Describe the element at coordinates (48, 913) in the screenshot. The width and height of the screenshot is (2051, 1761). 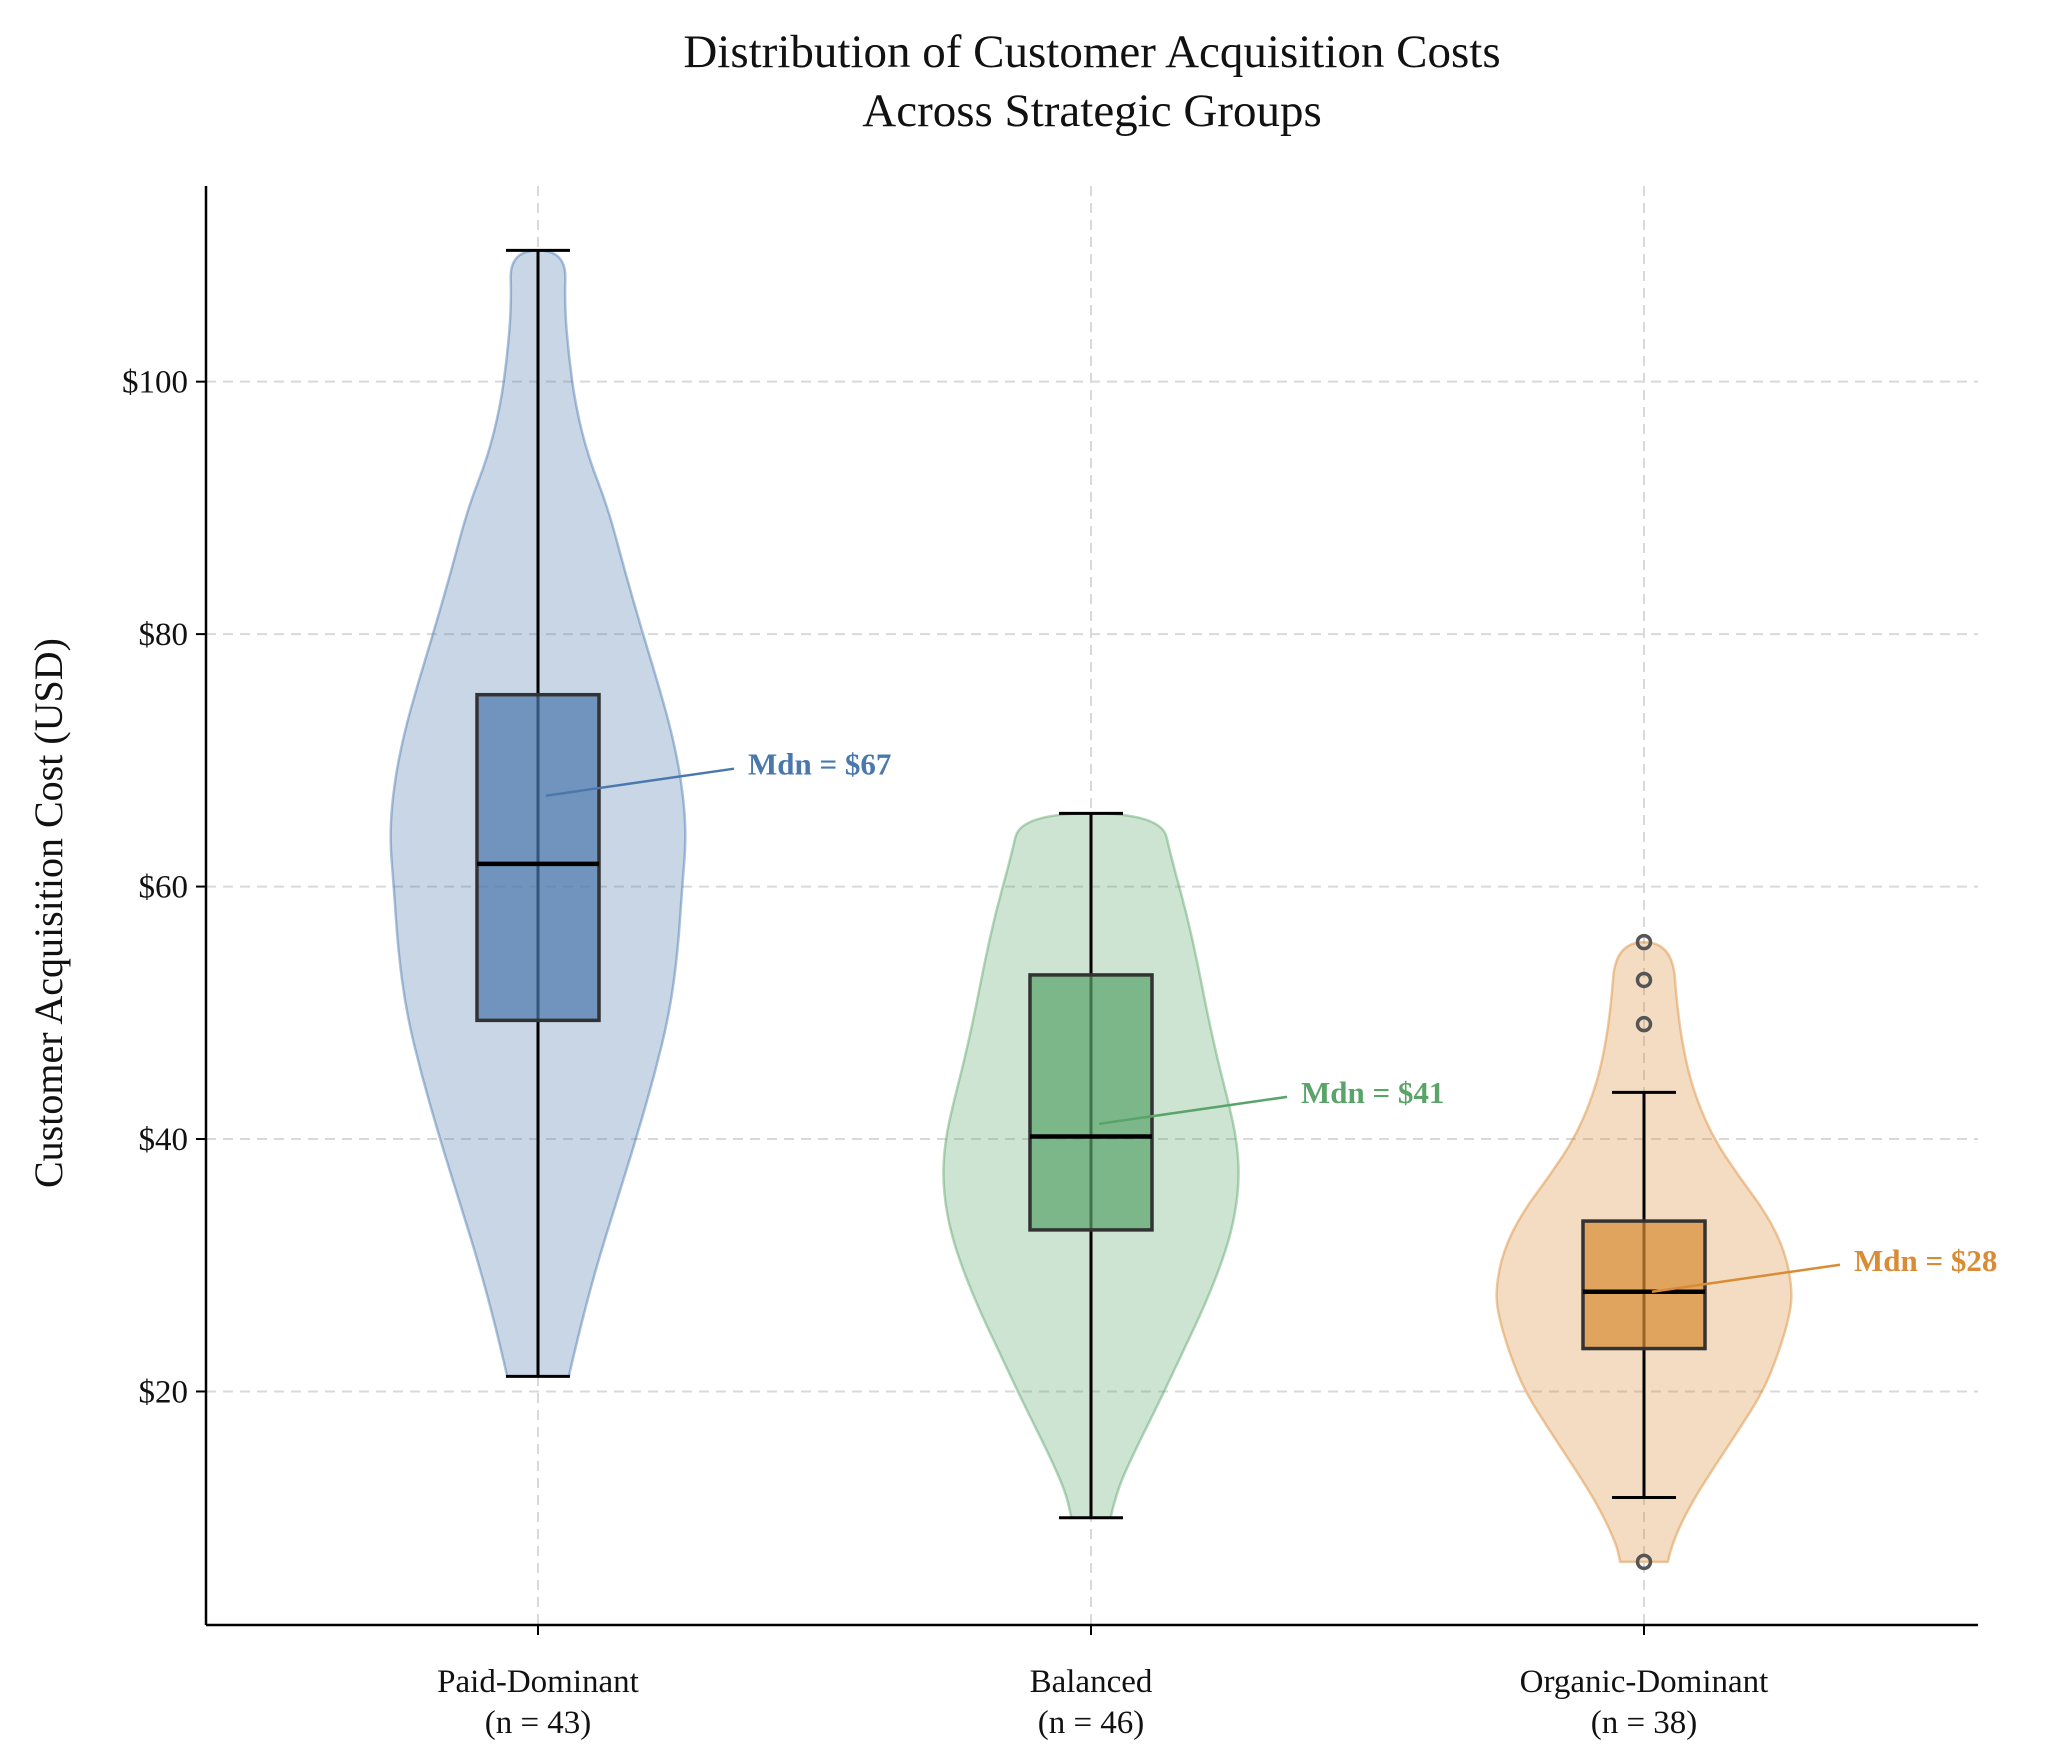
I see `y-axis-label: Customer Acquisition Cost (USD)` at that location.